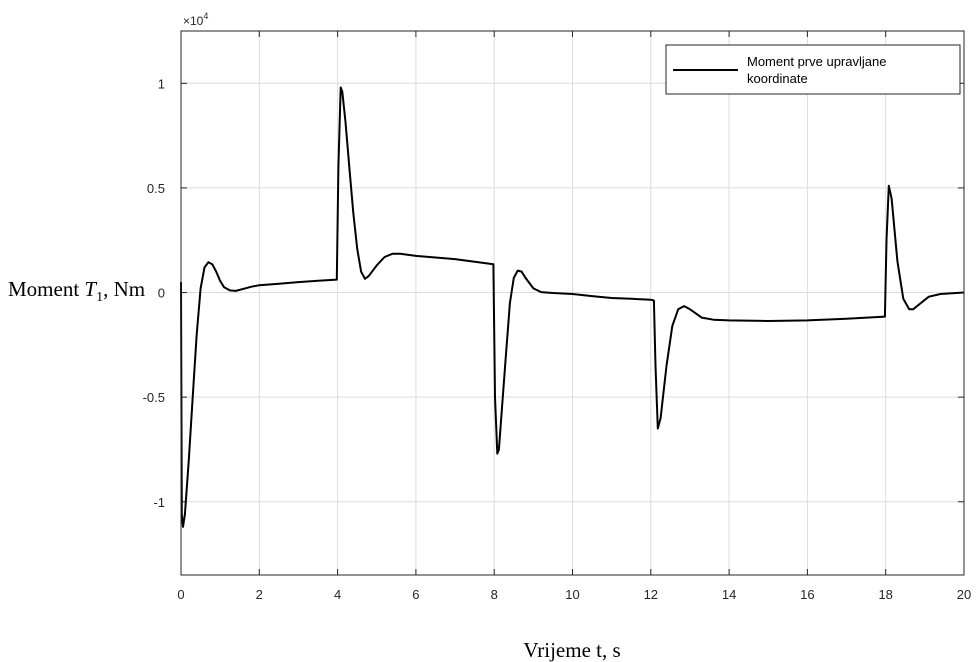 This screenshot has height=662, width=977. Describe the element at coordinates (154, 397) in the screenshot. I see `y-tick-label: -0.5` at that location.